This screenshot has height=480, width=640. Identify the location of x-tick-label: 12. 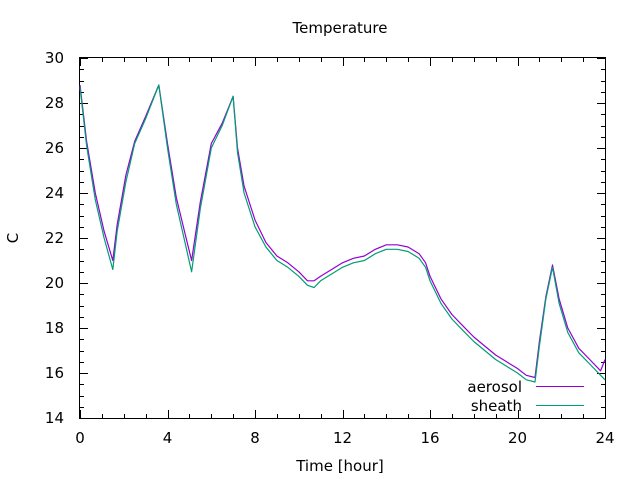
(342, 438).